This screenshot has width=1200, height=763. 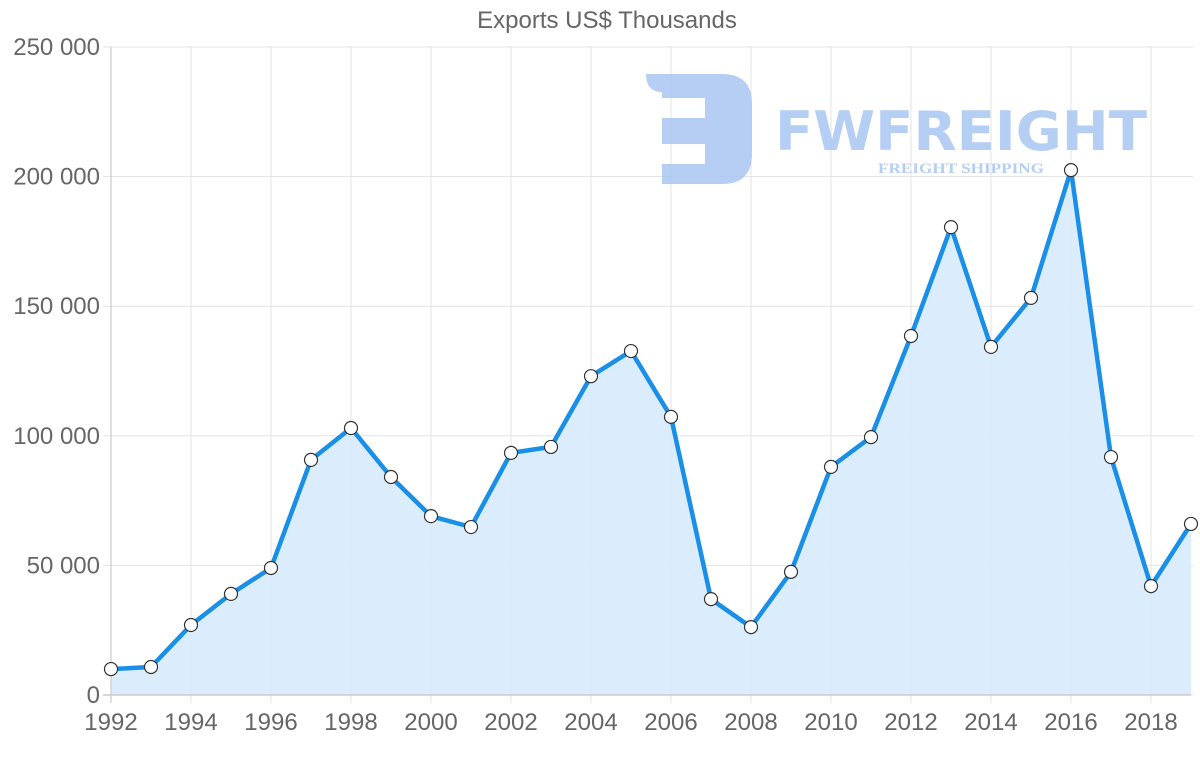 I want to click on watermark-tagline: FREIGHT SHIPPING, so click(x=961, y=169).